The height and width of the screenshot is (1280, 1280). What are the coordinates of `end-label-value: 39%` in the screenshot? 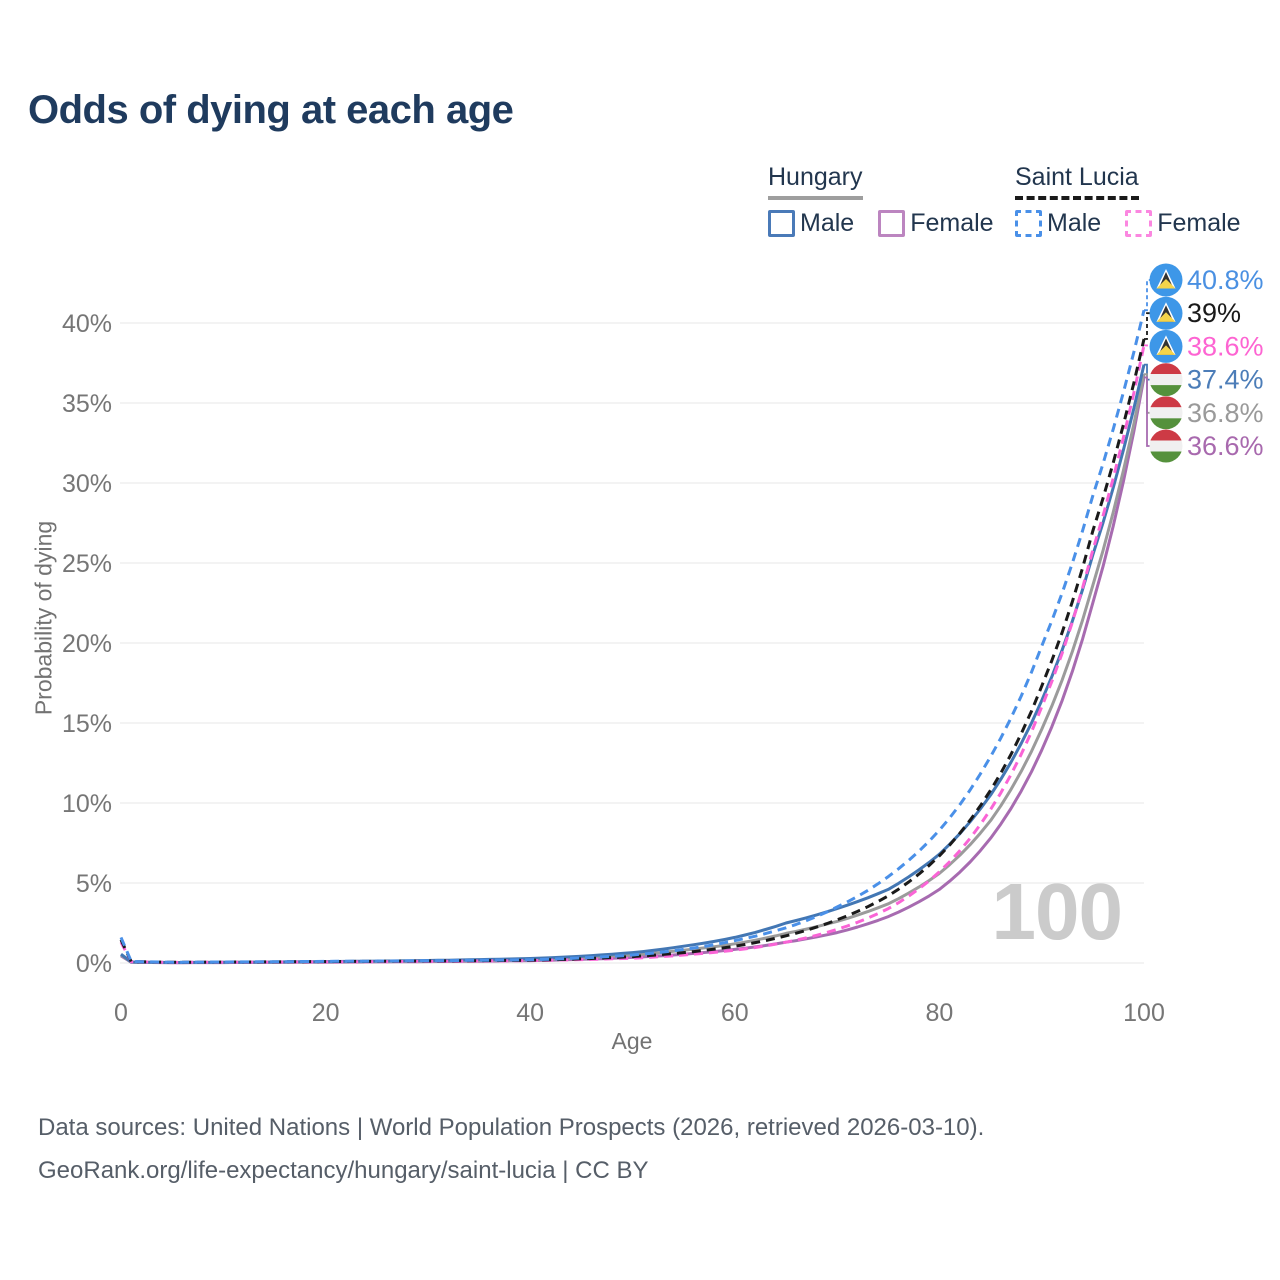 It's located at (1214, 313).